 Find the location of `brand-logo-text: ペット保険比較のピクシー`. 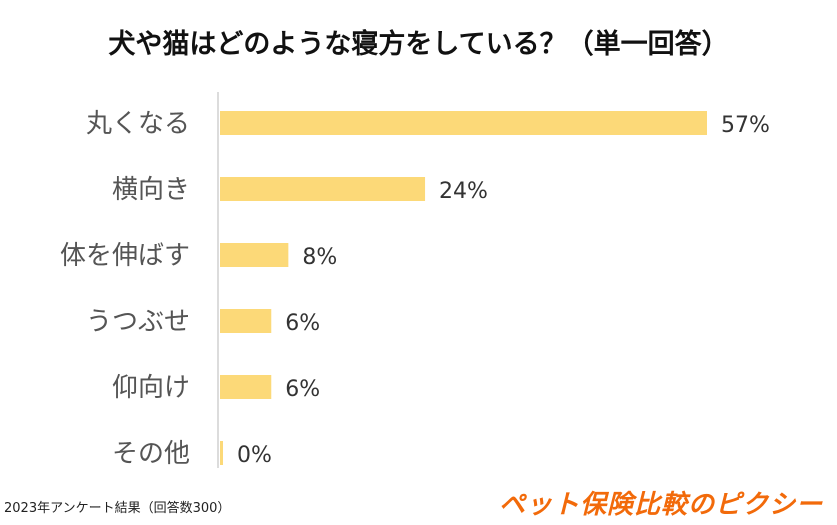

brand-logo-text: ペット保険比較のピクシー is located at coordinates (660, 505).